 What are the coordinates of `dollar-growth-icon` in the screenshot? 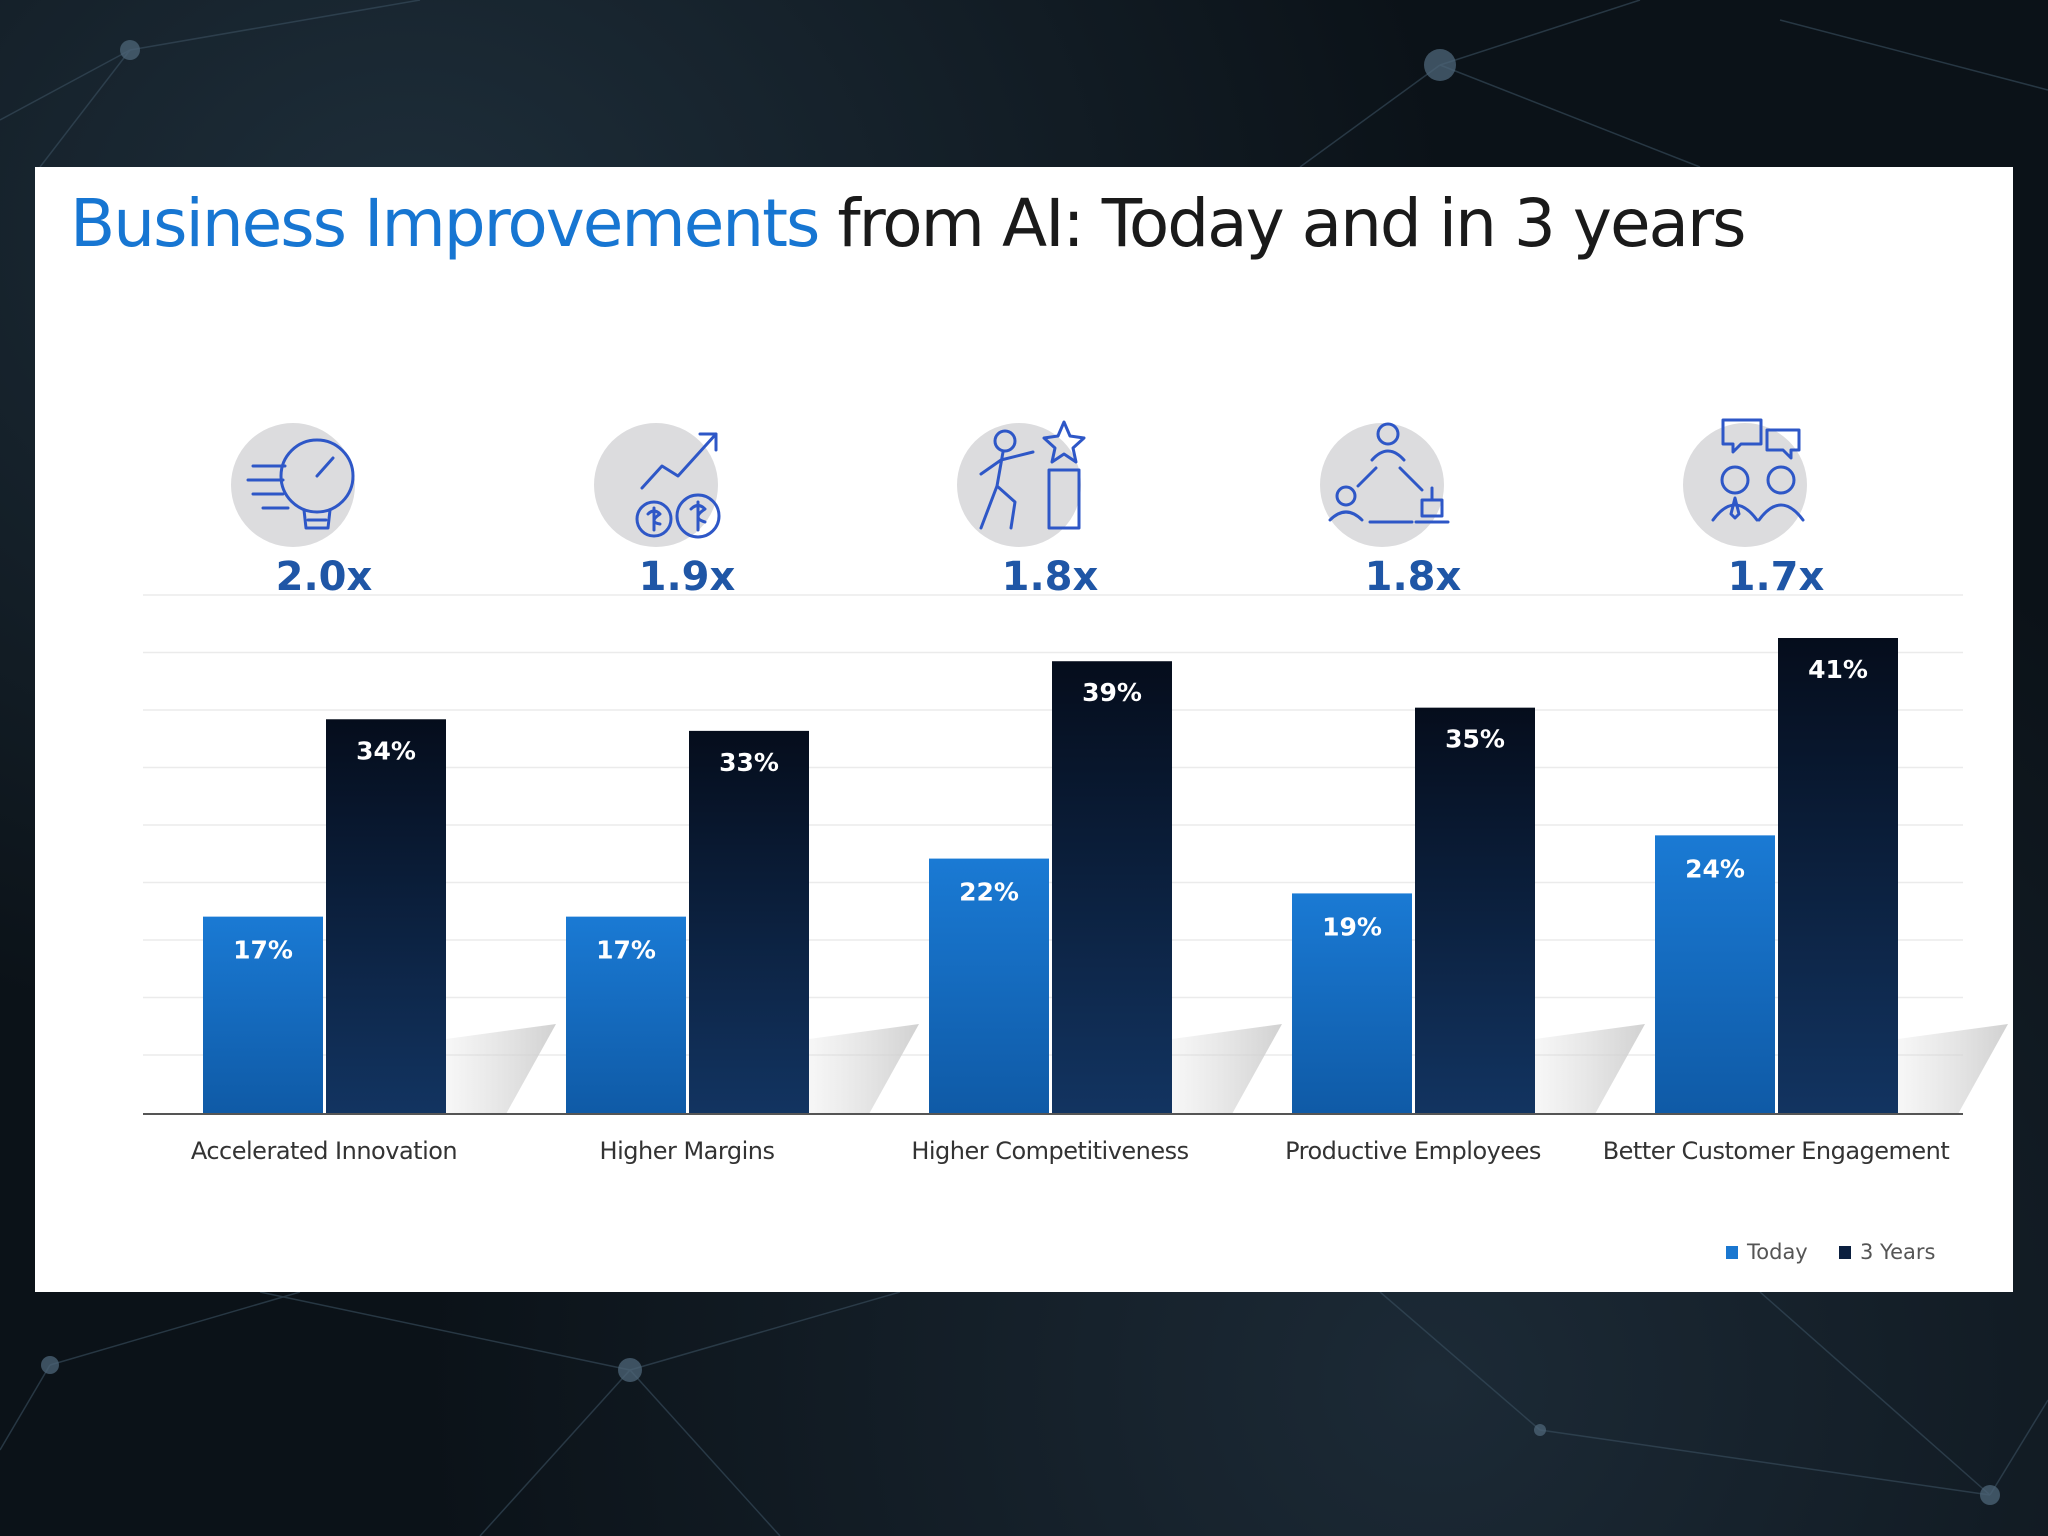 It's located at (657, 485).